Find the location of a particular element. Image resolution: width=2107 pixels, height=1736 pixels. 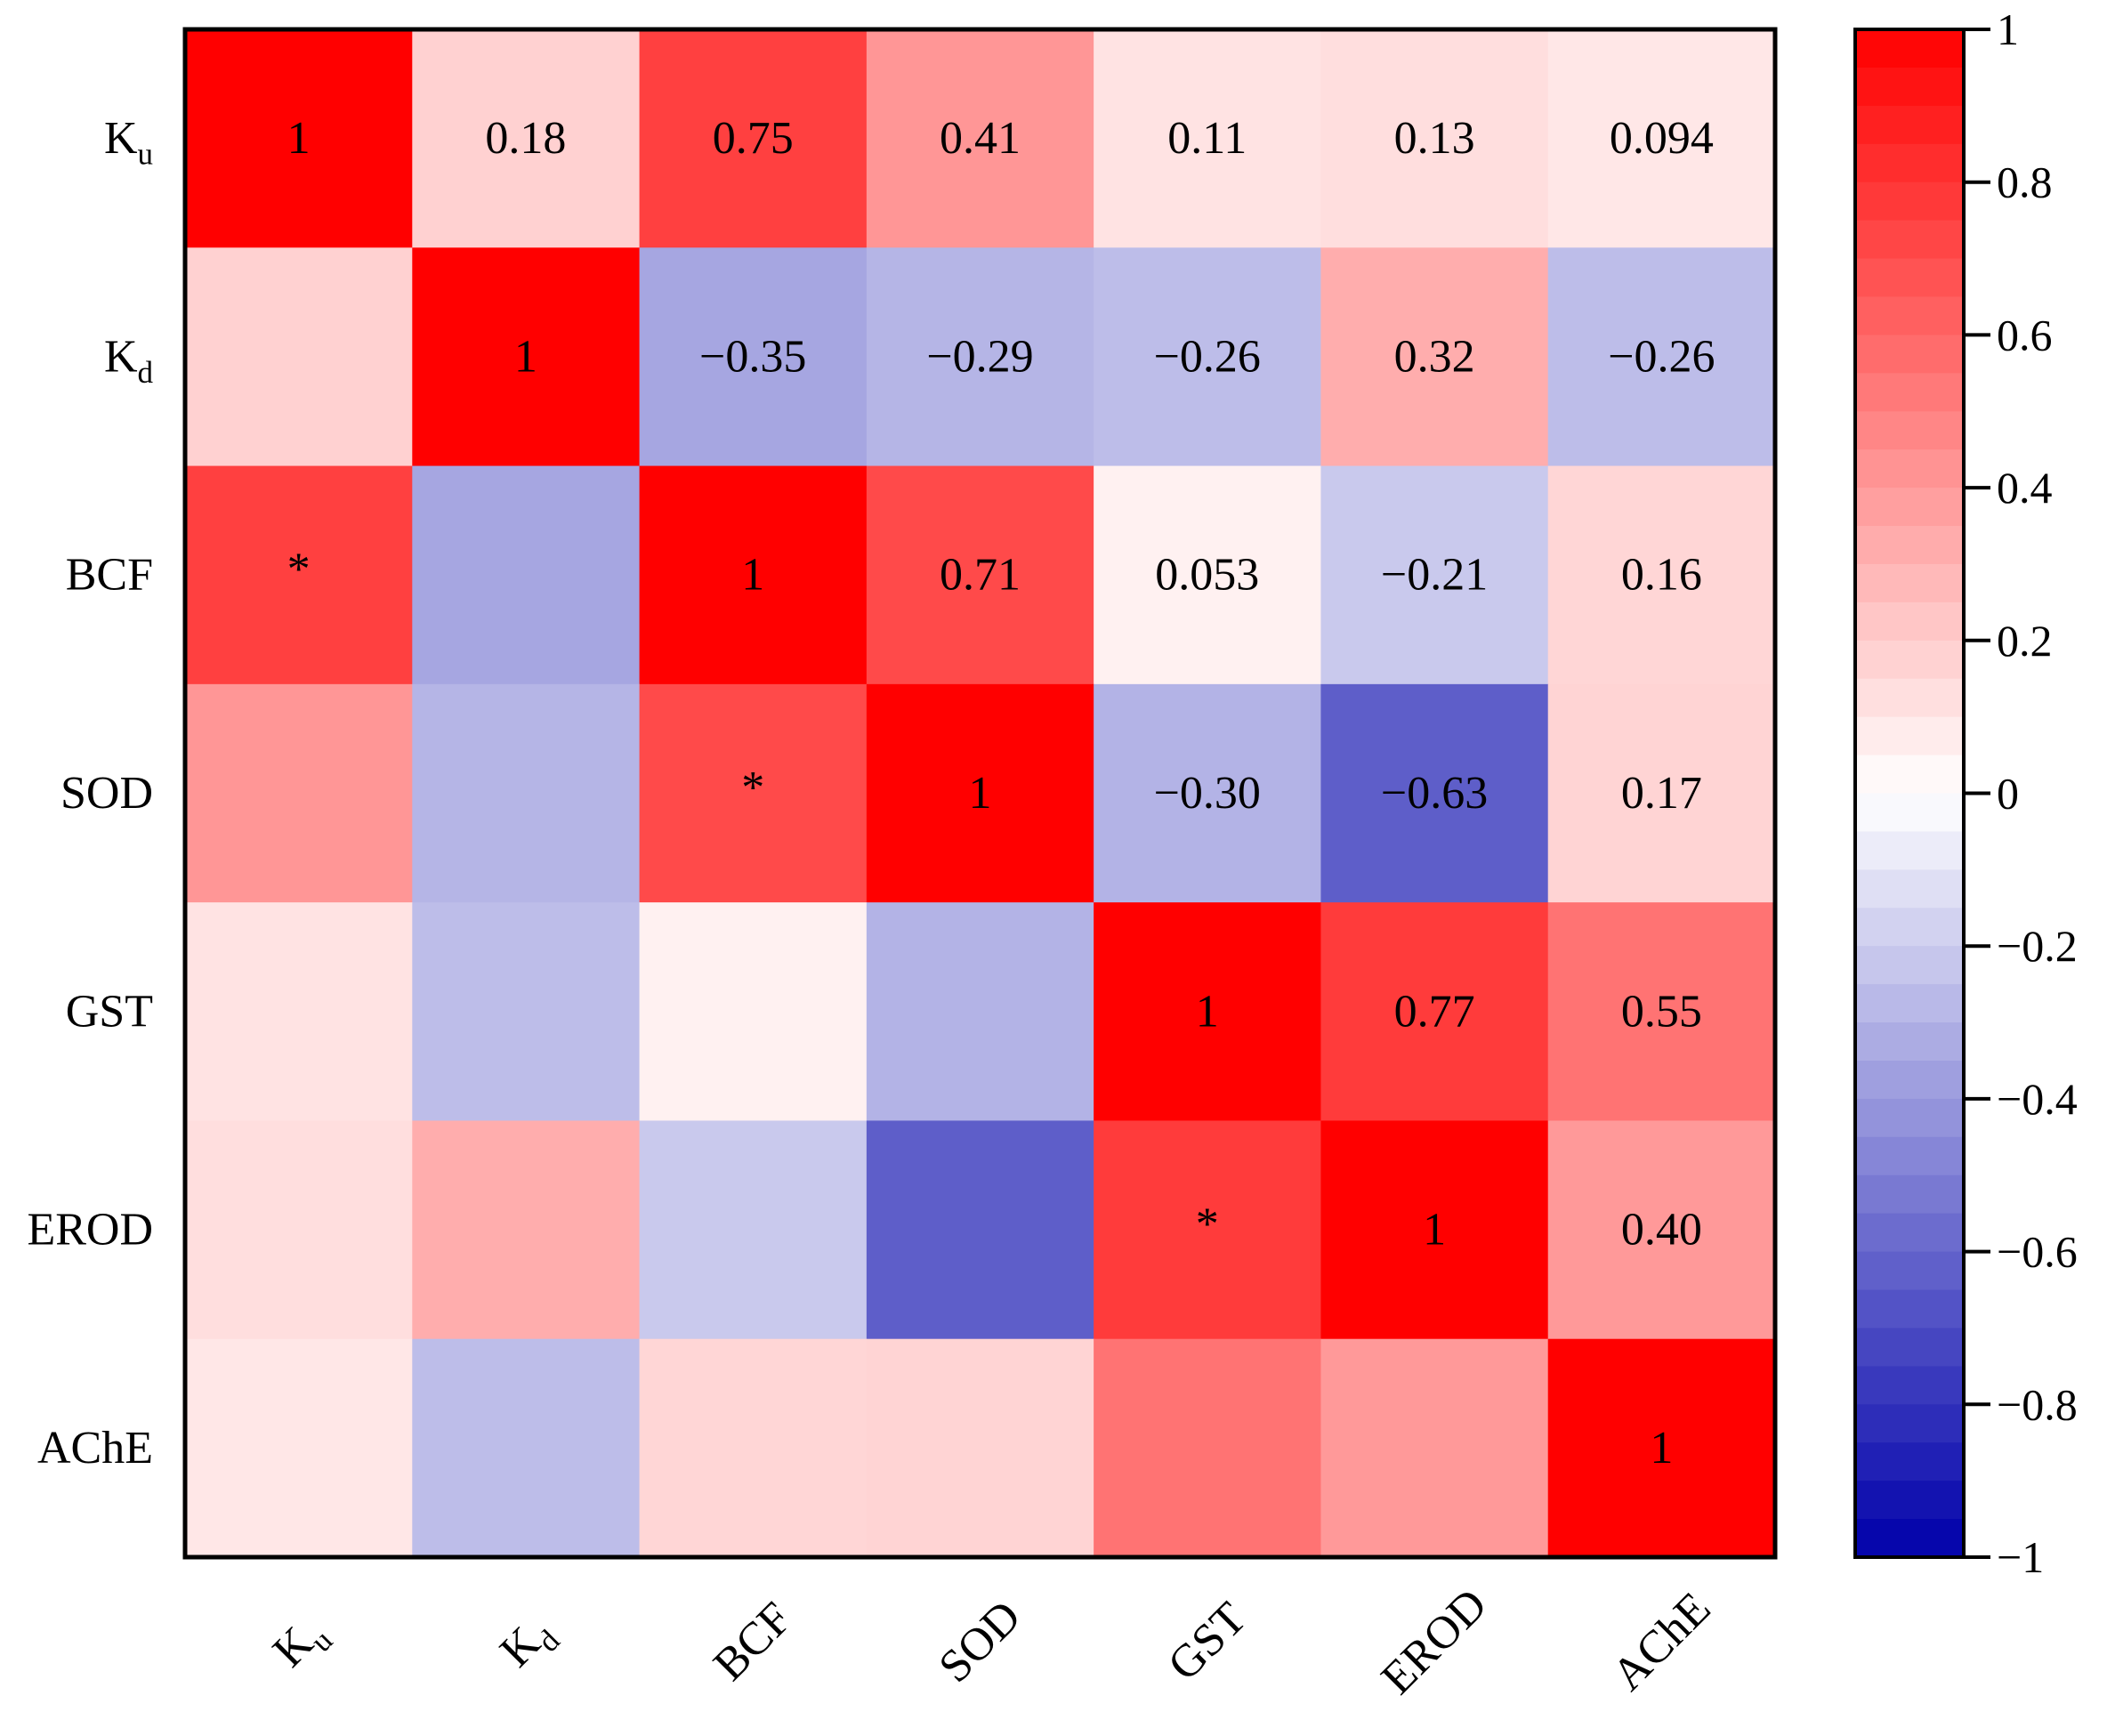

cell-value-label: −0.30 is located at coordinates (1207, 793).